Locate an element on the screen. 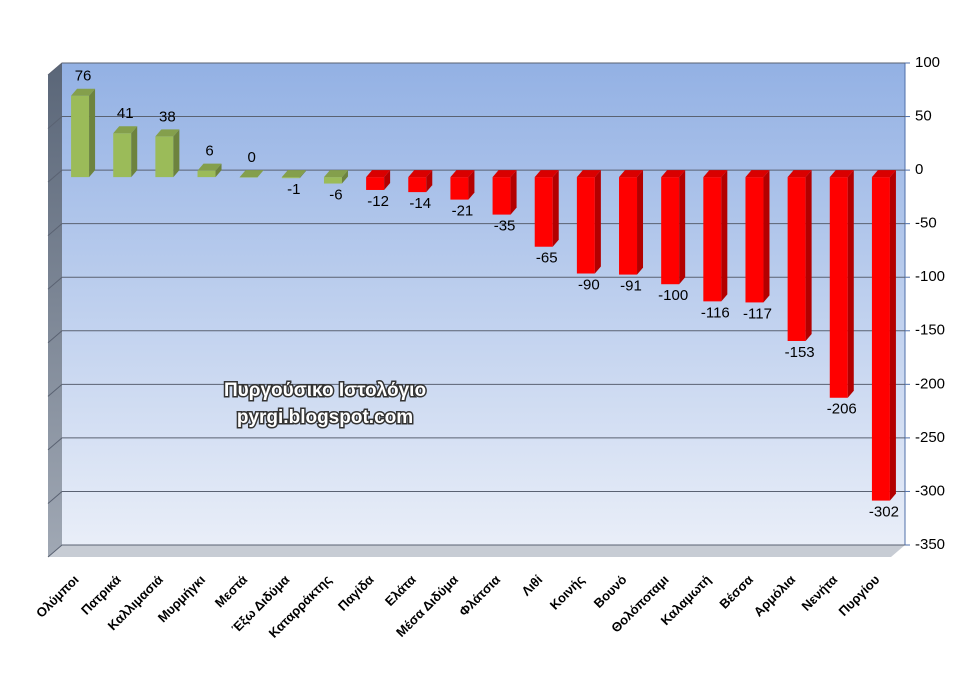 Image resolution: width=972 pixels, height=683 pixels. x-tick-label: Φλάτσια is located at coordinates (479, 595).